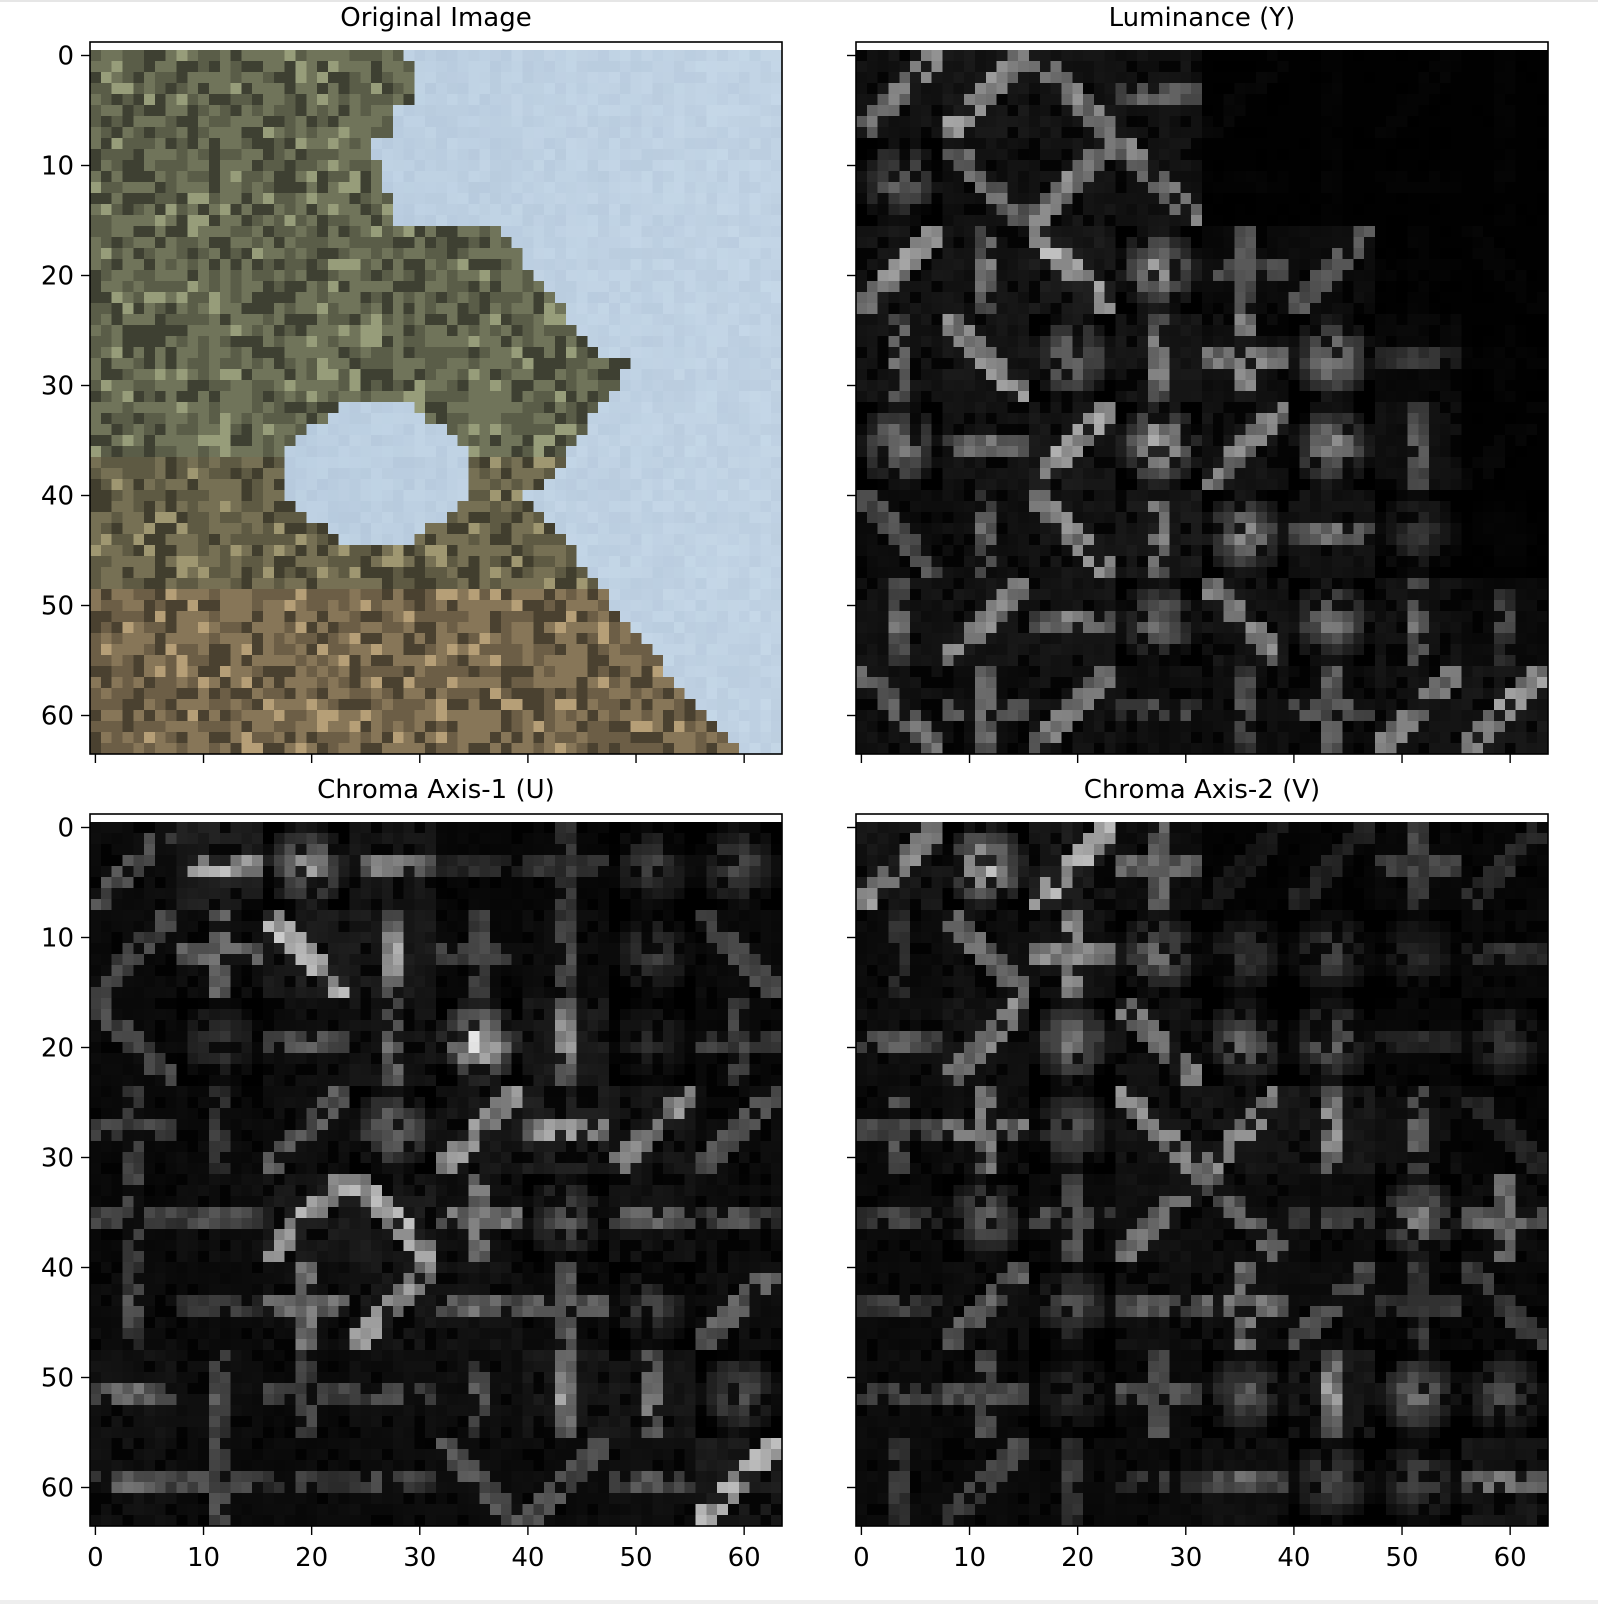 This screenshot has height=1604, width=1598. What do you see at coordinates (436, 790) in the screenshot?
I see `subplot-title: Chroma Axis-1 (U)` at bounding box center [436, 790].